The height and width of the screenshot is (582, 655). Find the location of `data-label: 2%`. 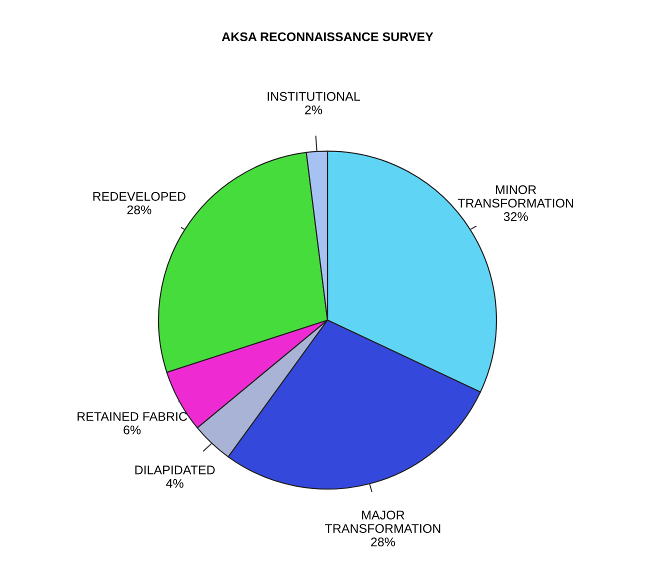

data-label: 2% is located at coordinates (313, 109).